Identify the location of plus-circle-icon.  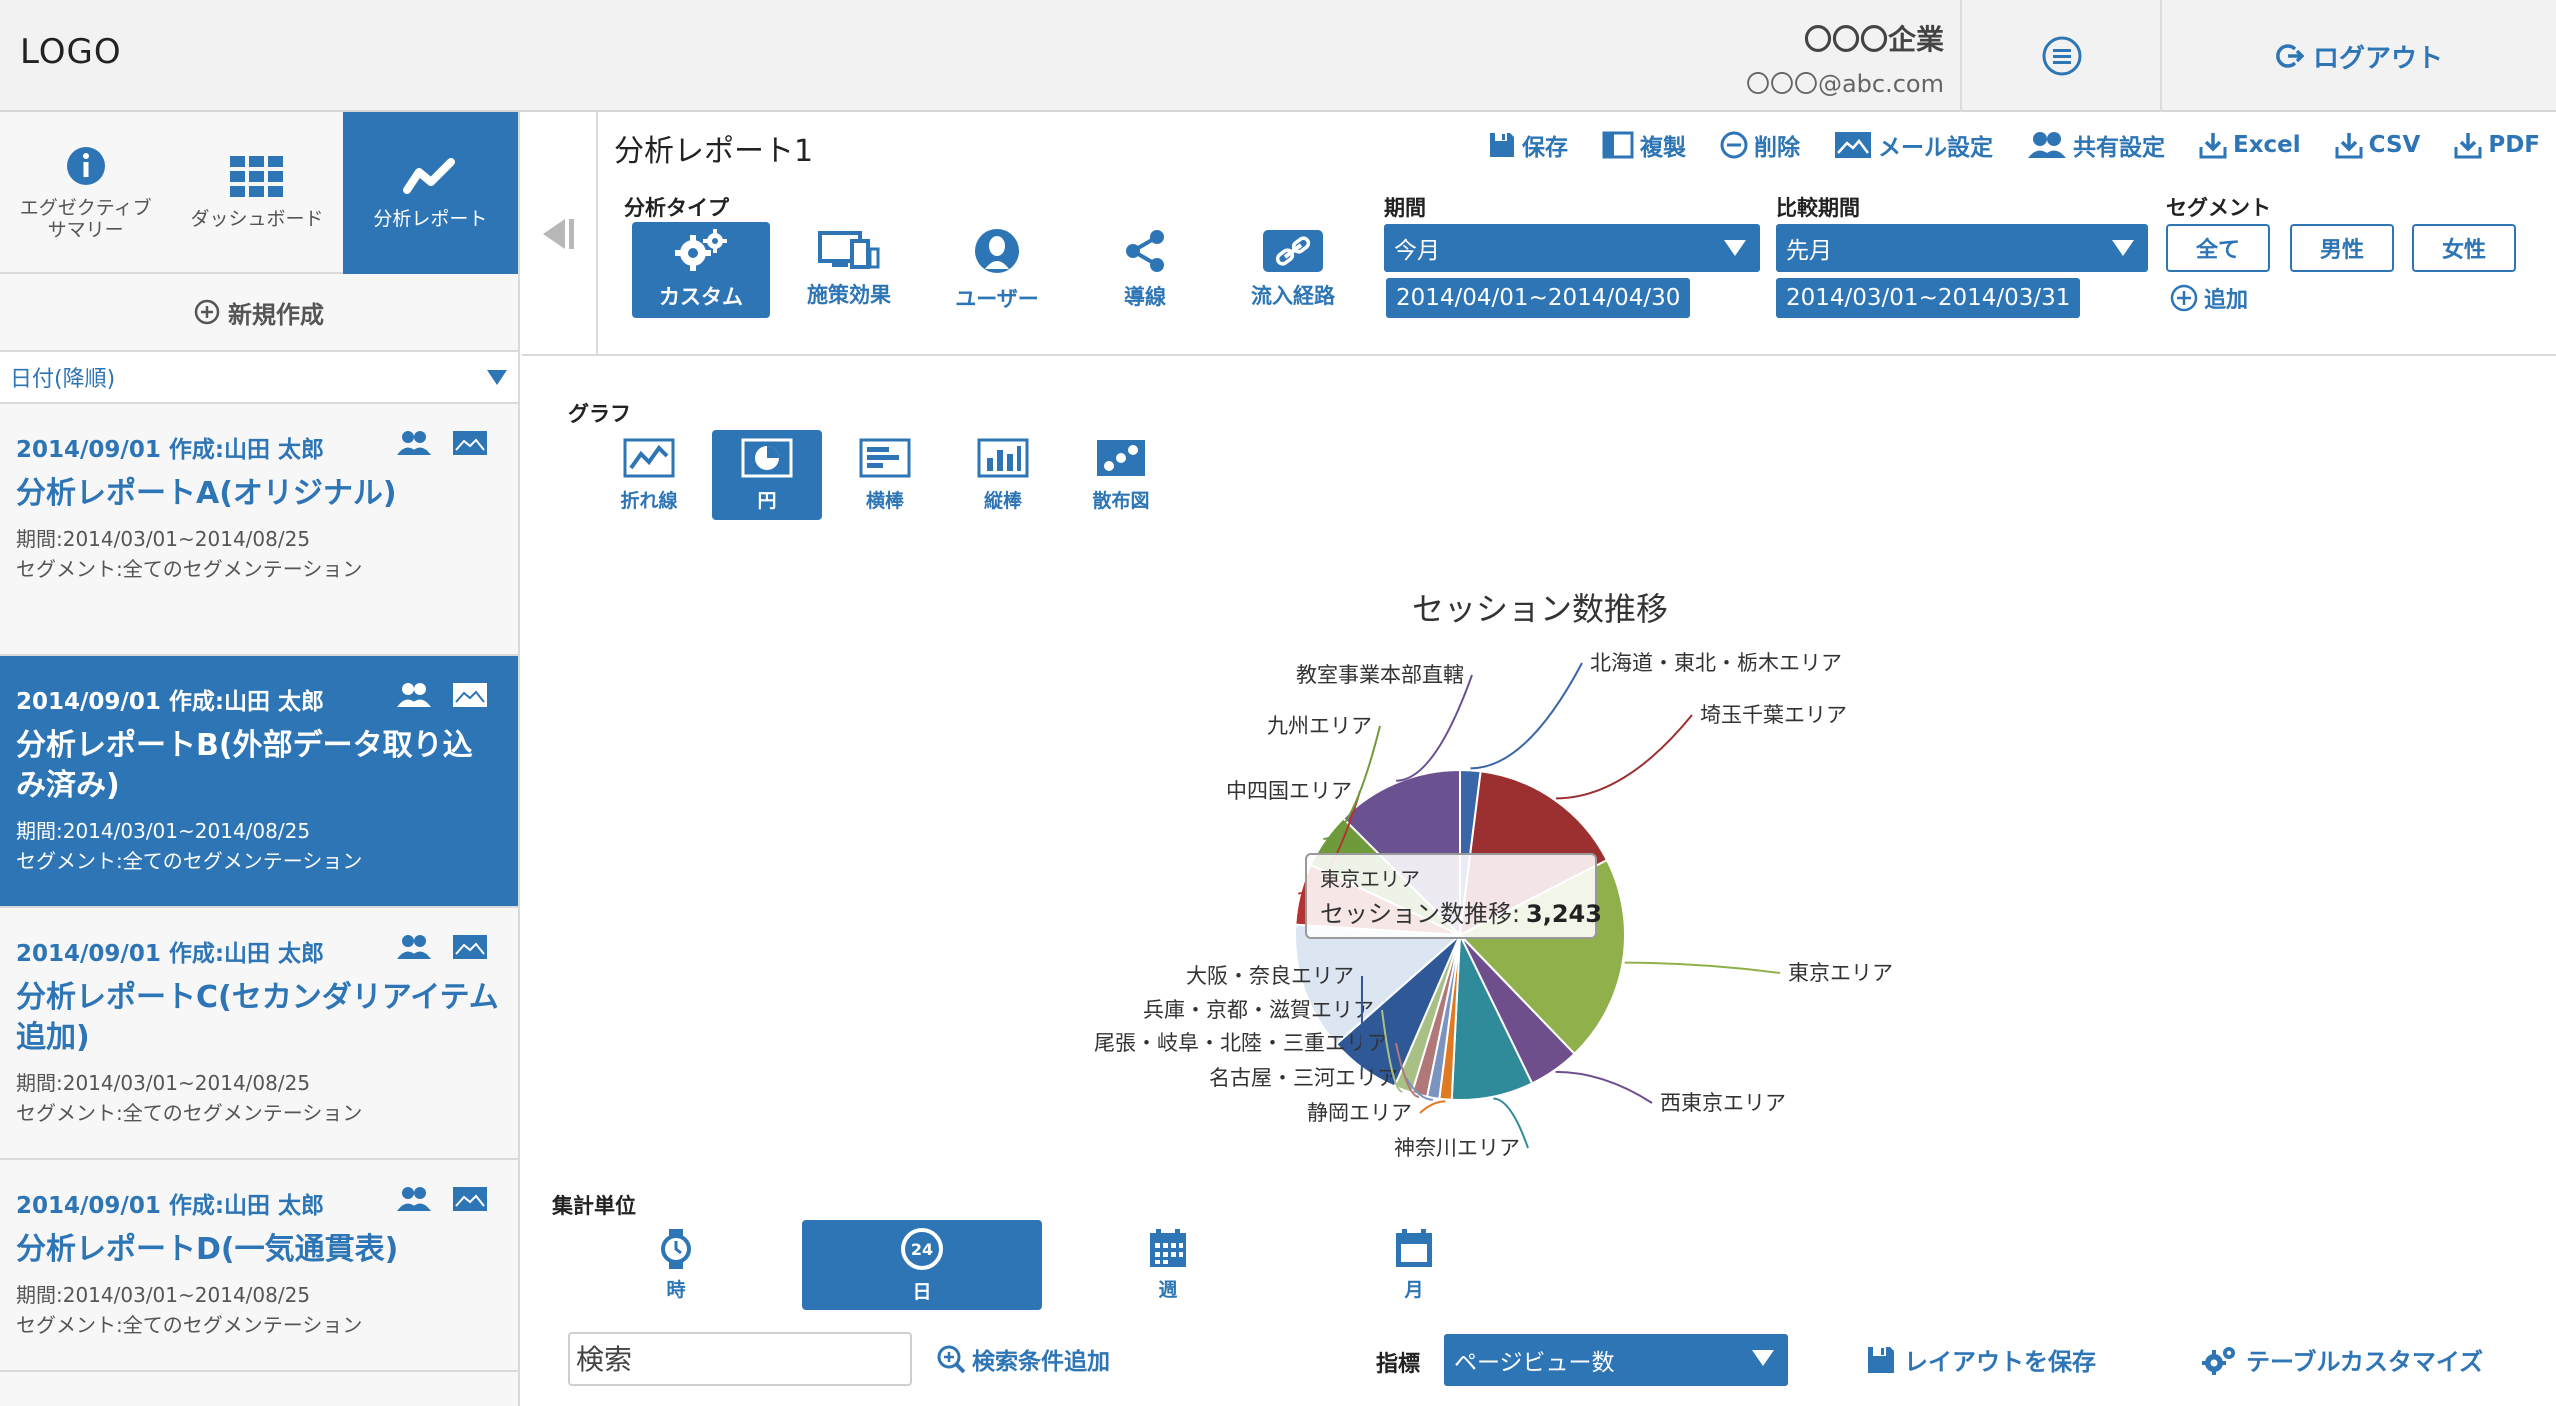
(207, 312).